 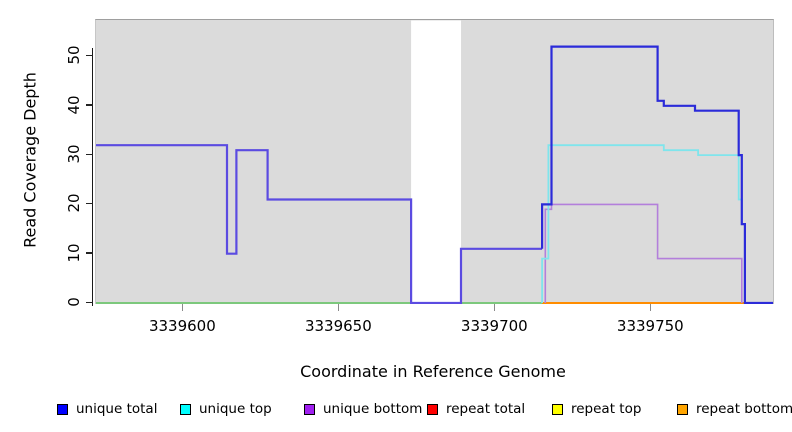 What do you see at coordinates (650, 326) in the screenshot?
I see `x-tick-label: 3339750` at bounding box center [650, 326].